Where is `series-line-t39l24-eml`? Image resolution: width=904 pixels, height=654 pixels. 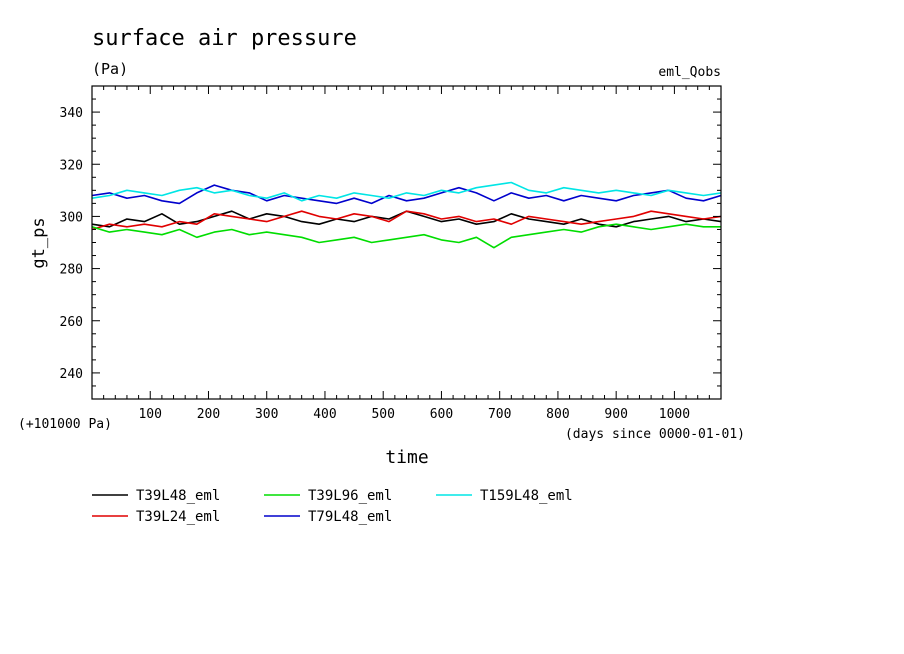
series-line-t39l24-eml is located at coordinates (406, 220).